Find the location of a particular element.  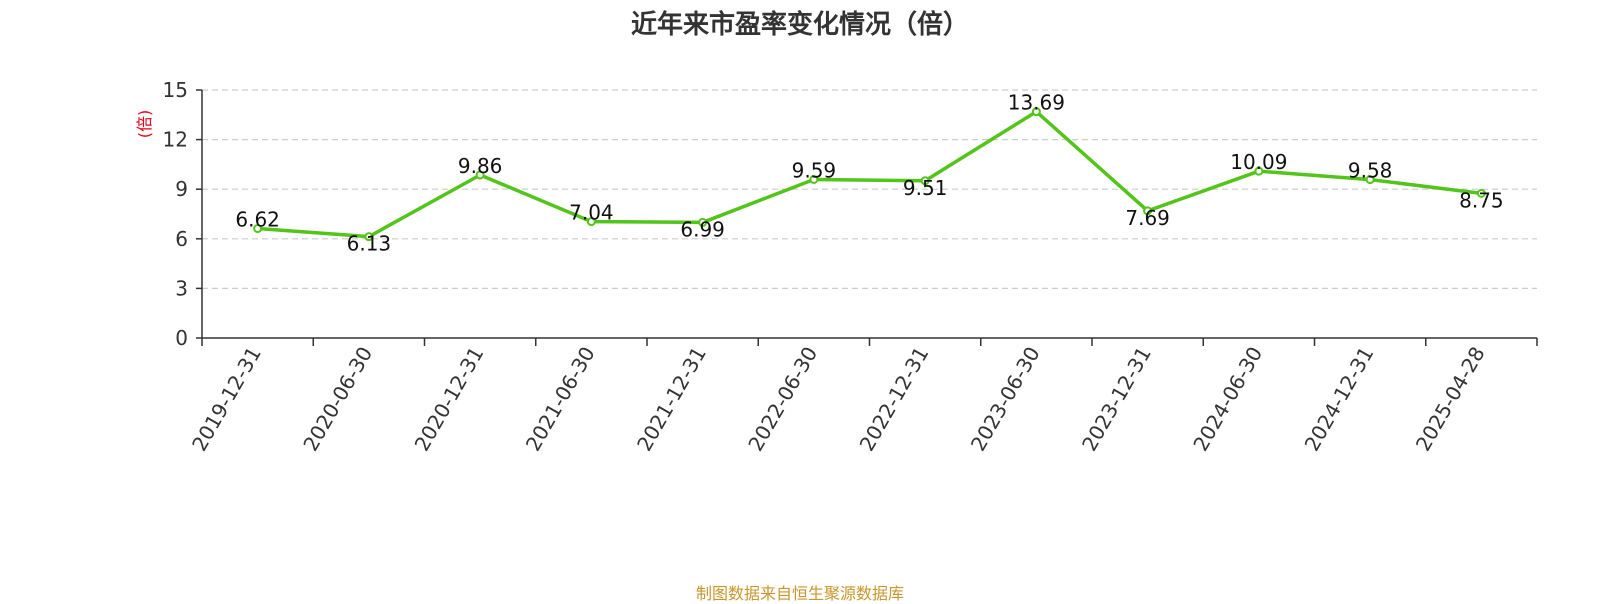

data-label: 6.62 is located at coordinates (257, 220).